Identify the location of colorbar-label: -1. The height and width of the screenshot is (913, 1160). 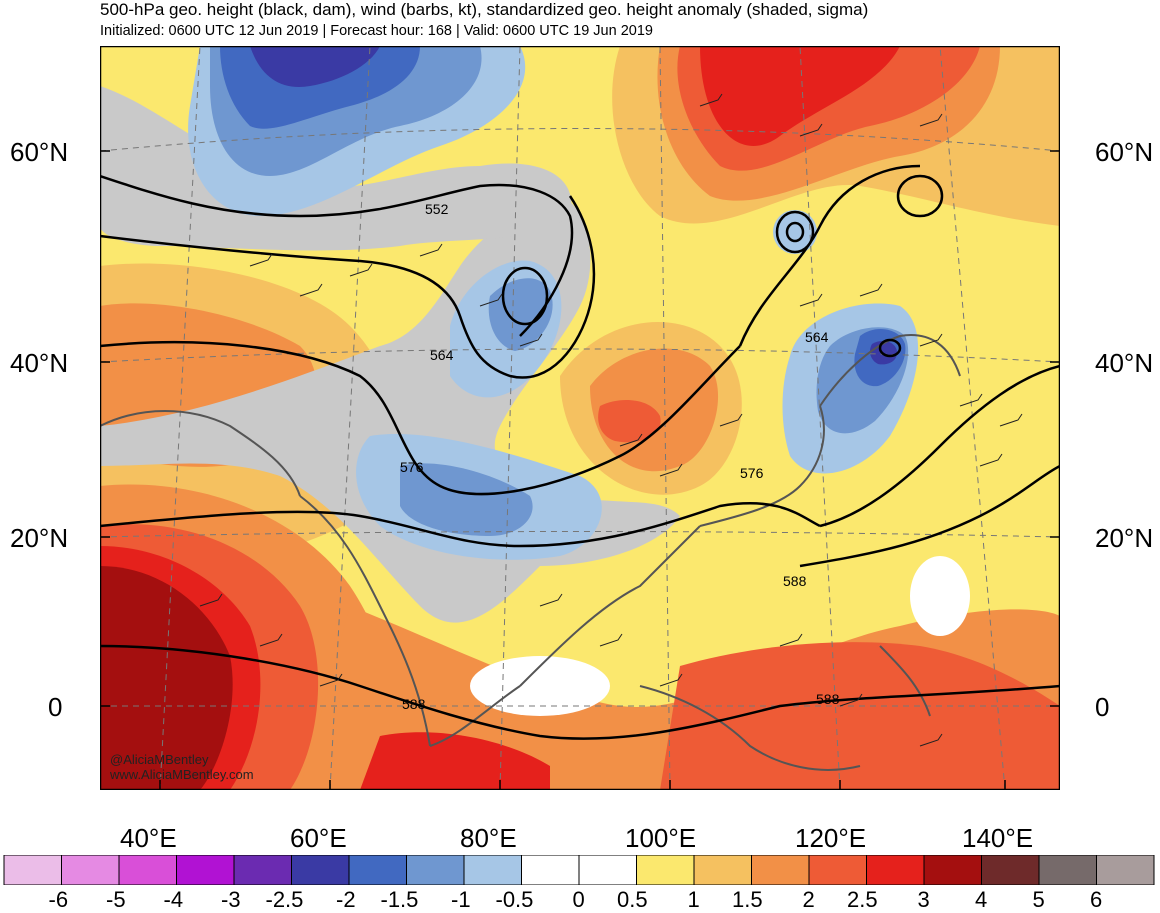
(461, 899).